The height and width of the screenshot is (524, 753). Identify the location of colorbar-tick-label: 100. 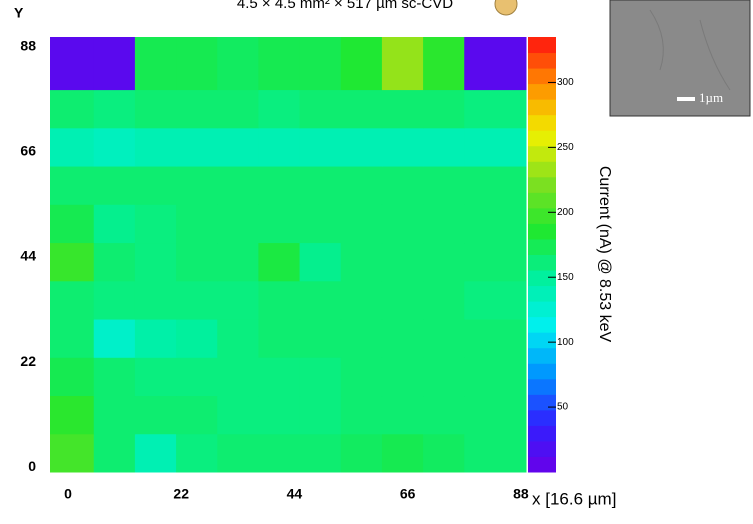
(565, 342).